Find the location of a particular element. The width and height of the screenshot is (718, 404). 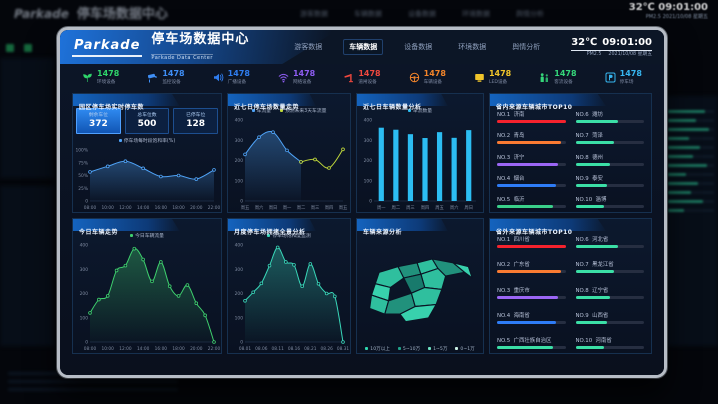

svg-text: 周五 is located at coordinates (439, 208).